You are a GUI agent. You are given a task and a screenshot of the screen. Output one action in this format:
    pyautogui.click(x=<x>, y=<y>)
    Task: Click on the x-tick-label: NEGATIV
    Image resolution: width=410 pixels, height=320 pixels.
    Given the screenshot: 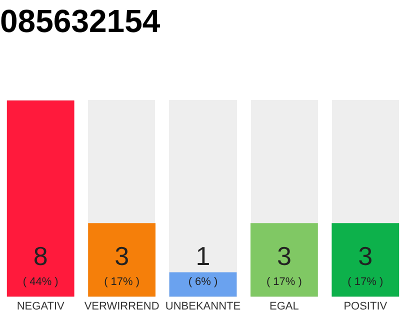 What is the action you would take?
    pyautogui.click(x=40, y=306)
    